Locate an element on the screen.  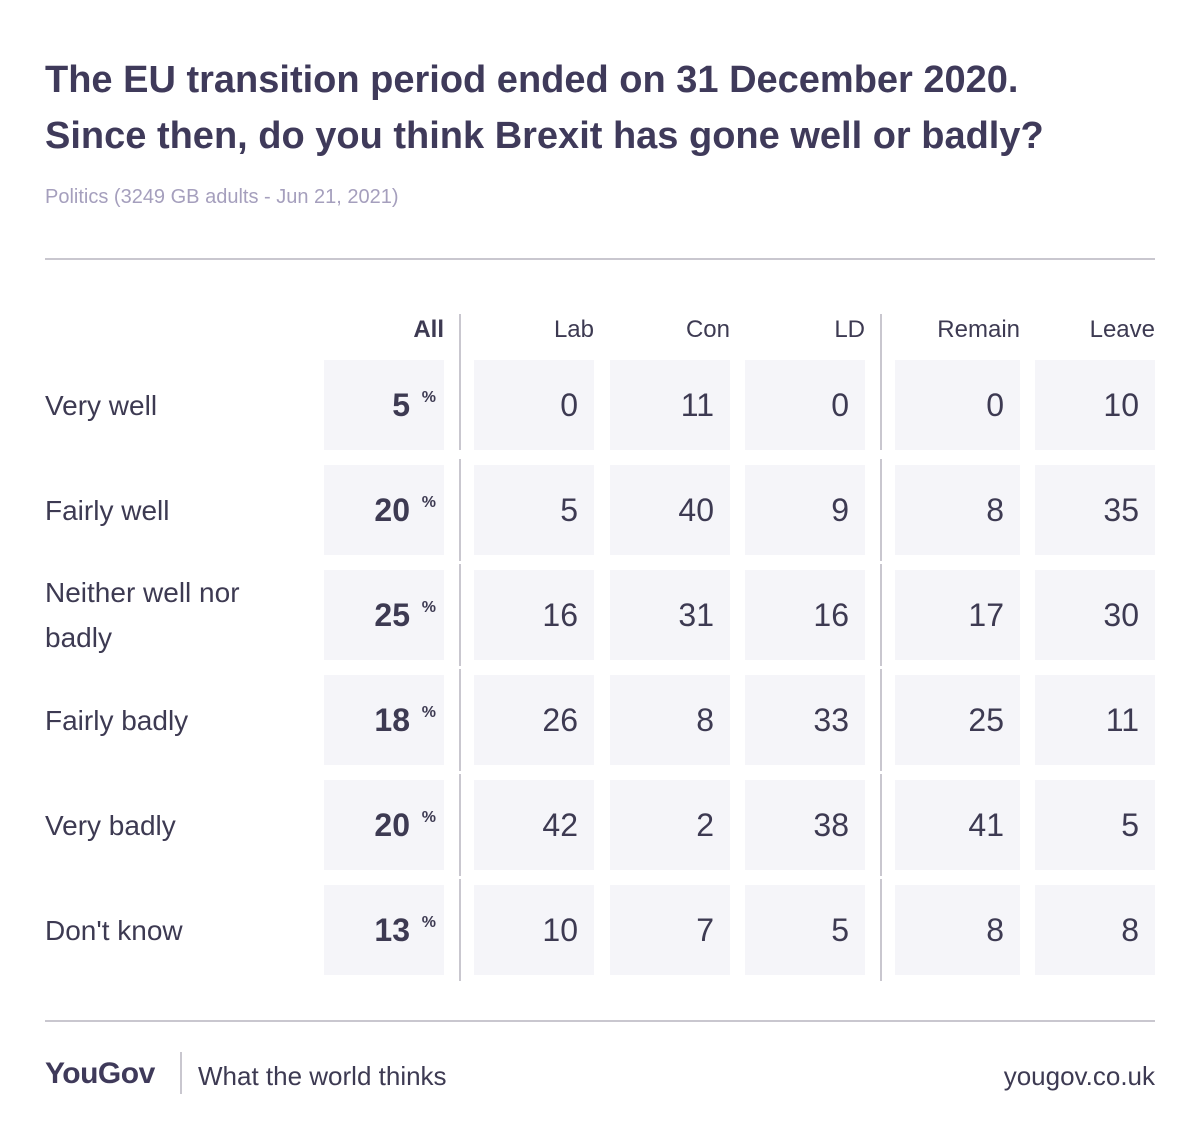
table-cell-leave: 10 is located at coordinates (1095, 405).